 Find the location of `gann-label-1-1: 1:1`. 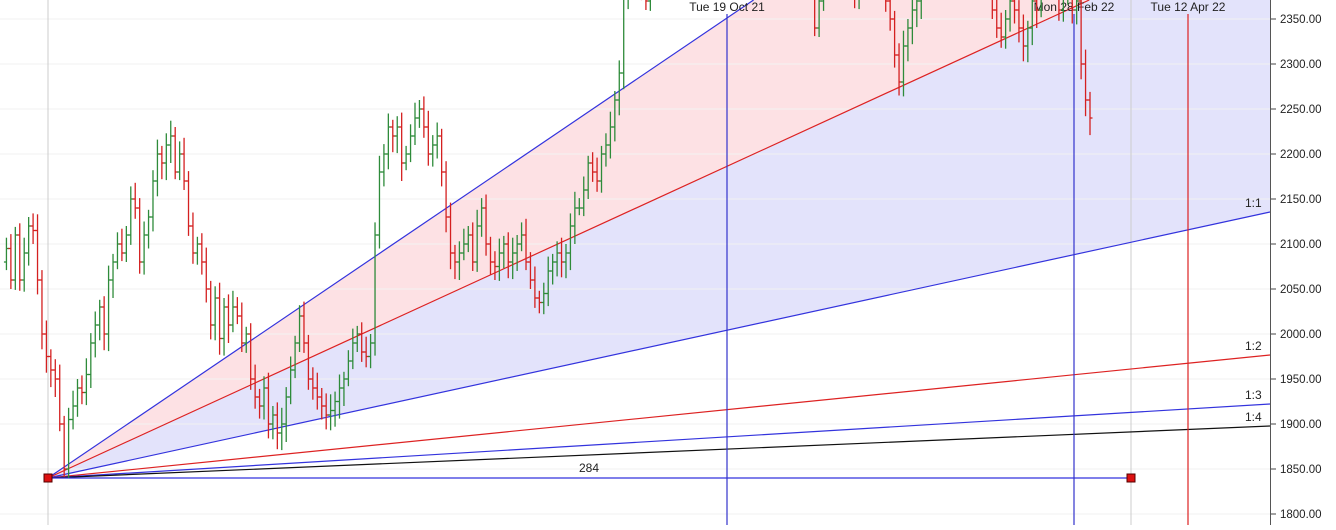

gann-label-1-1: 1:1 is located at coordinates (1253, 203).